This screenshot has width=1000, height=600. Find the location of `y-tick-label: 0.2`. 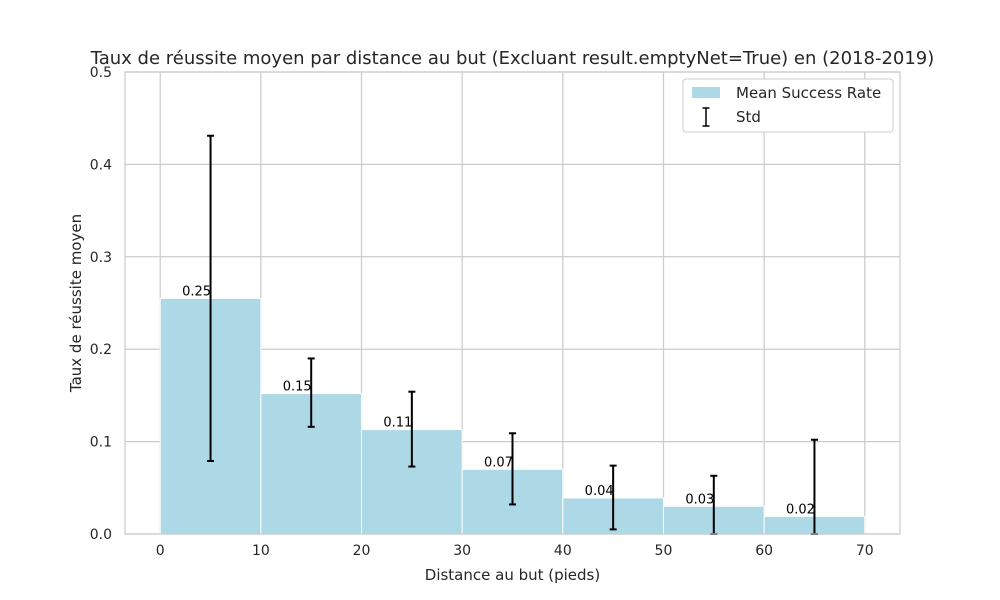

y-tick-label: 0.2 is located at coordinates (101, 350).